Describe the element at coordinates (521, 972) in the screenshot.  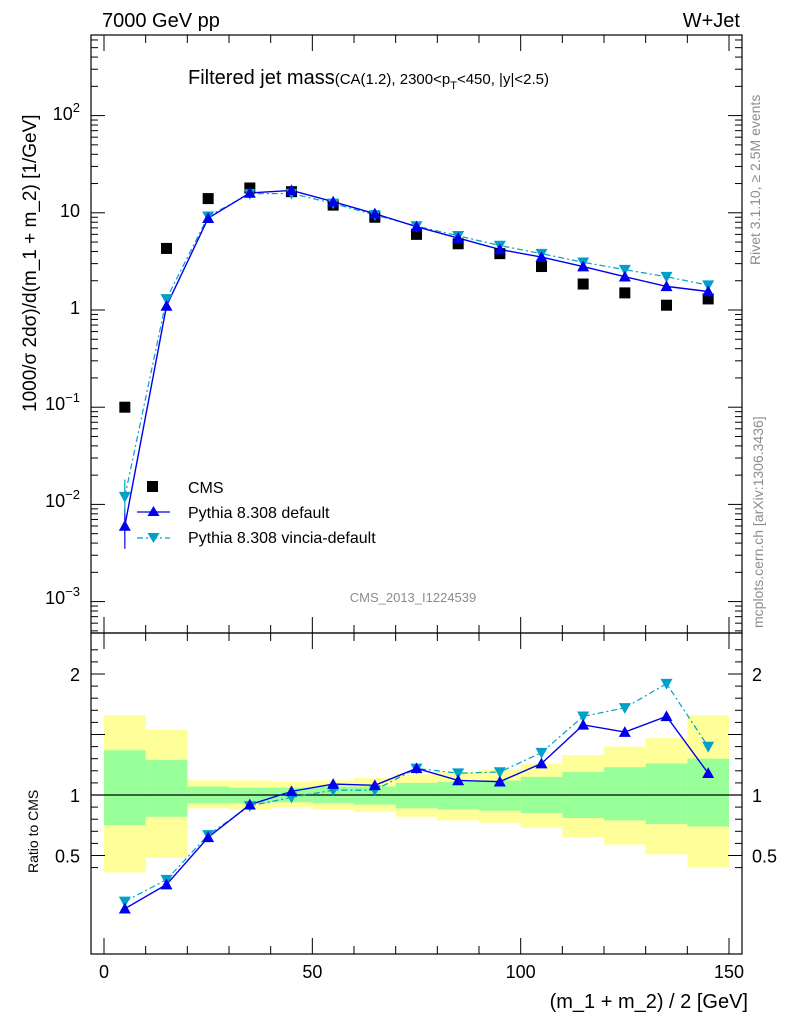
I see `x-tick-label-100: 100` at that location.